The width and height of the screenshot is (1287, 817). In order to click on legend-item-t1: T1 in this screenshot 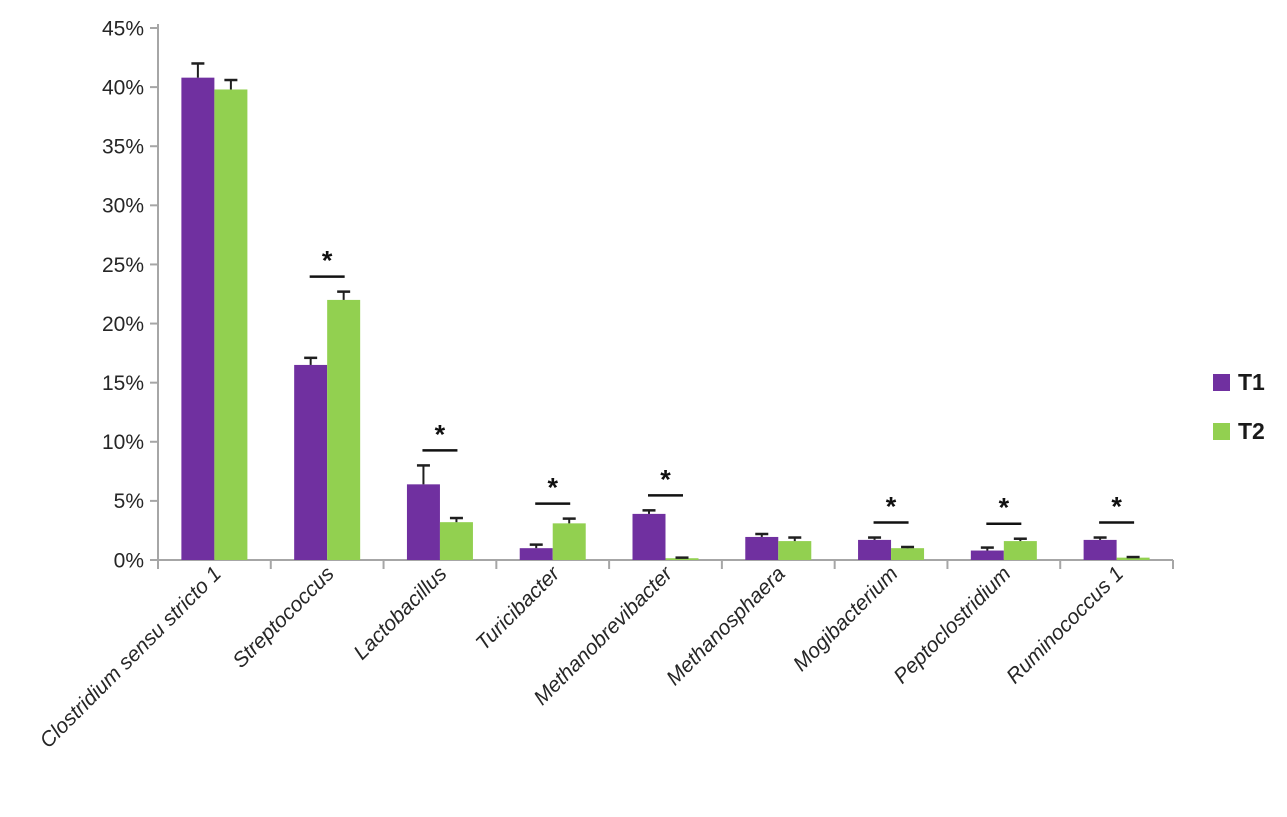, I will do `click(1239, 382)`.